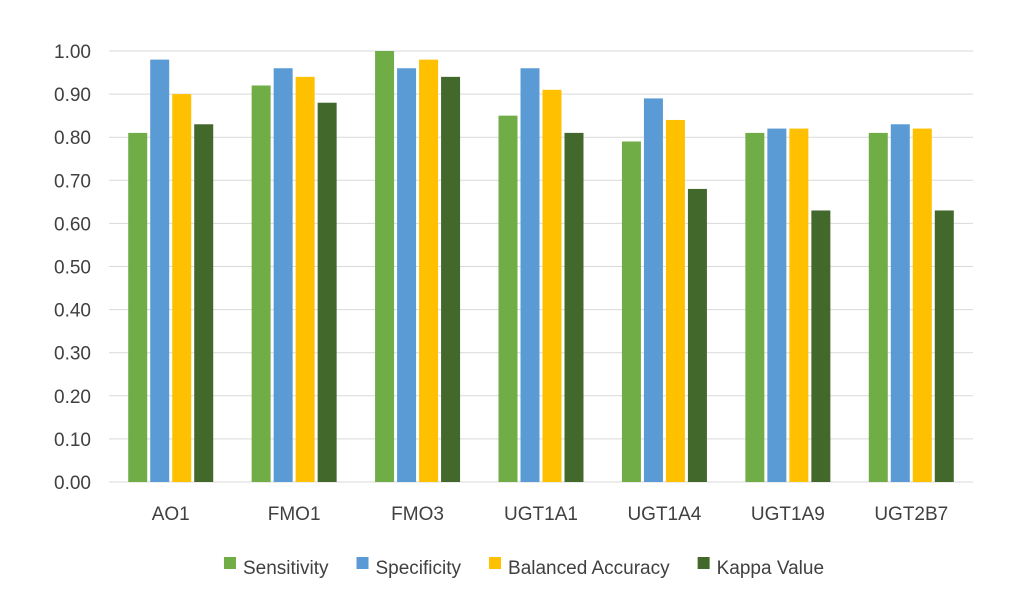  What do you see at coordinates (72, 311) in the screenshot?
I see `y-tick-label: 0.40` at bounding box center [72, 311].